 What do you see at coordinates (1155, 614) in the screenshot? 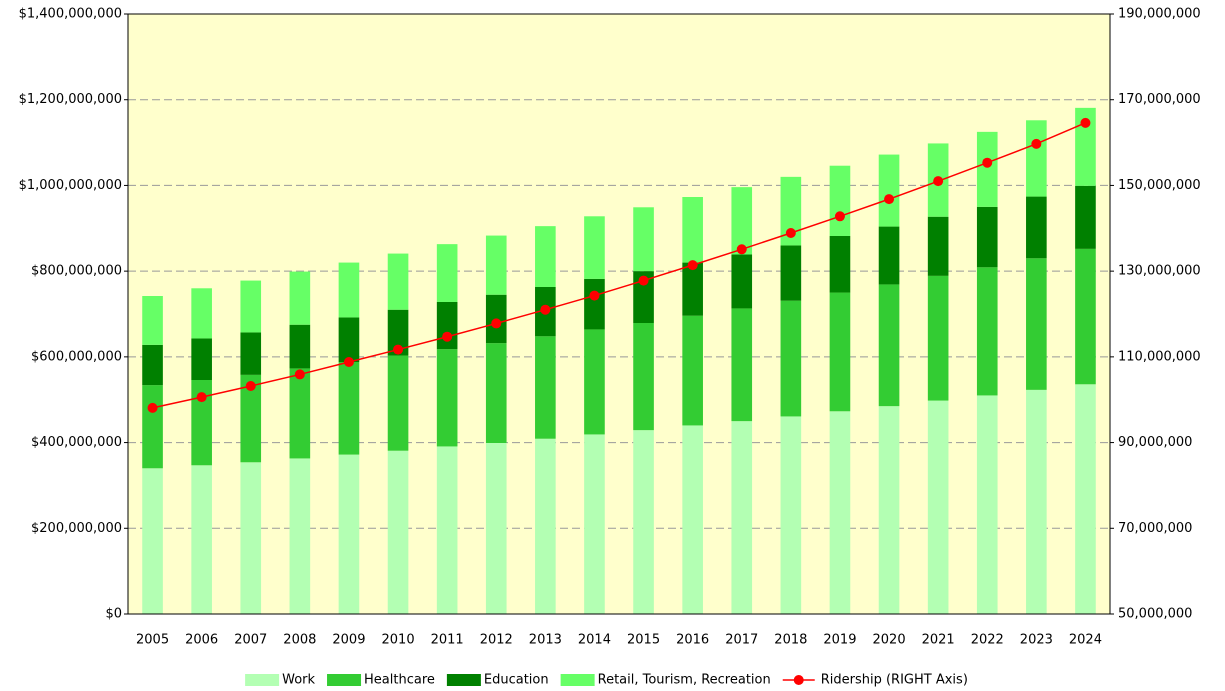
I see `y2-tick-label: 50,000,000` at bounding box center [1155, 614].